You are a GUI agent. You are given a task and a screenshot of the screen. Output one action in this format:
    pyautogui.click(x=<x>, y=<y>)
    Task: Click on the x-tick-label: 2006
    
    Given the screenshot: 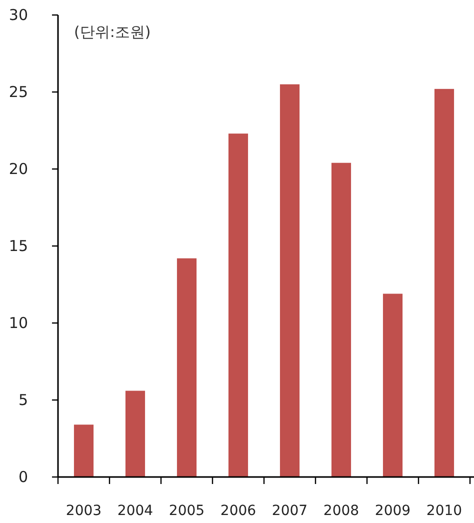 What is the action you would take?
    pyautogui.click(x=238, y=511)
    